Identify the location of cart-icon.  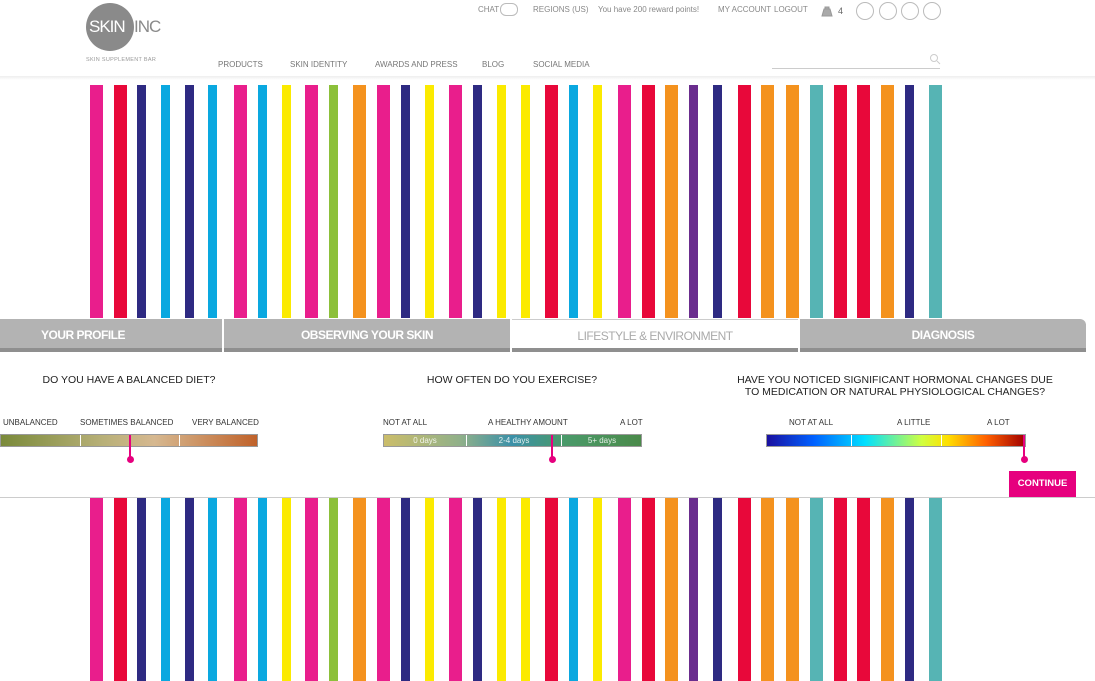
(827, 11).